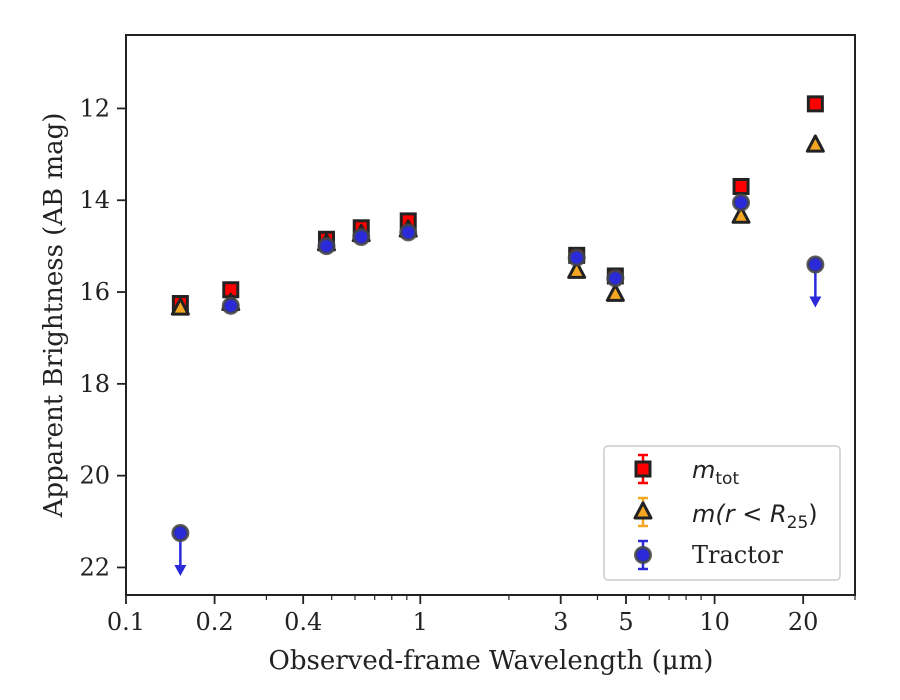 Image resolution: width=900 pixels, height=700 pixels. I want to click on legend-box, so click(722, 513).